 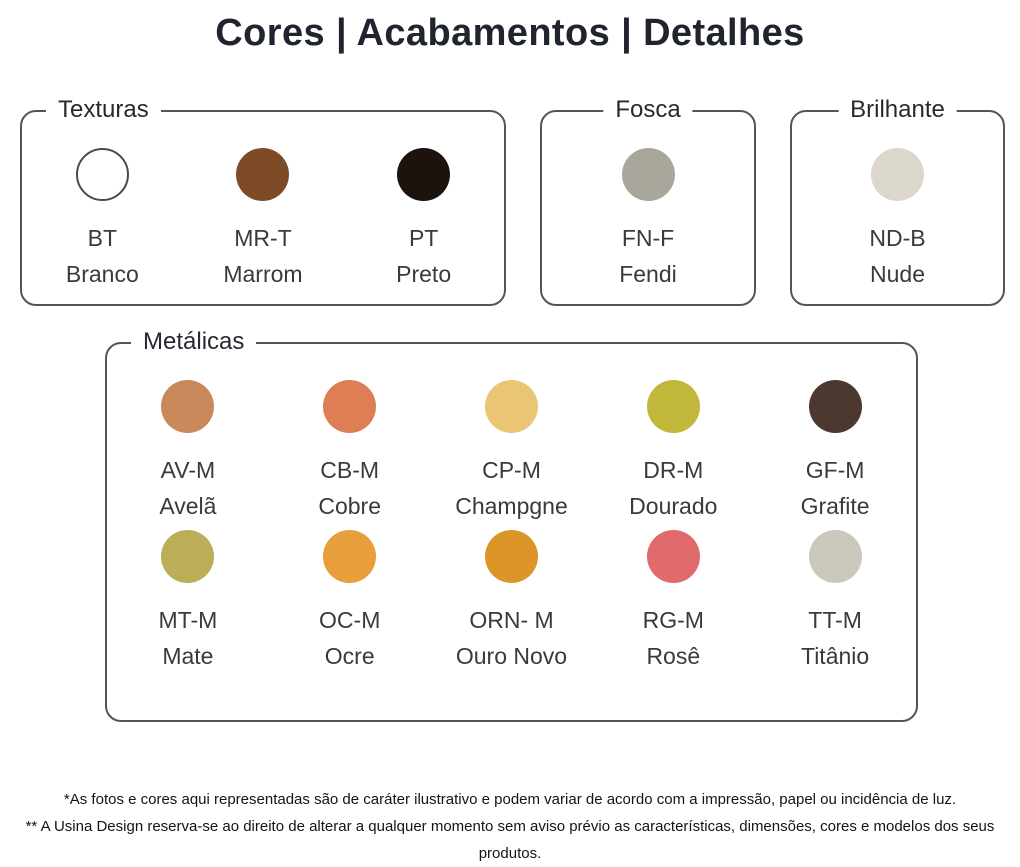 I want to click on swatch-mt-m: MT-M Mate, so click(x=188, y=600).